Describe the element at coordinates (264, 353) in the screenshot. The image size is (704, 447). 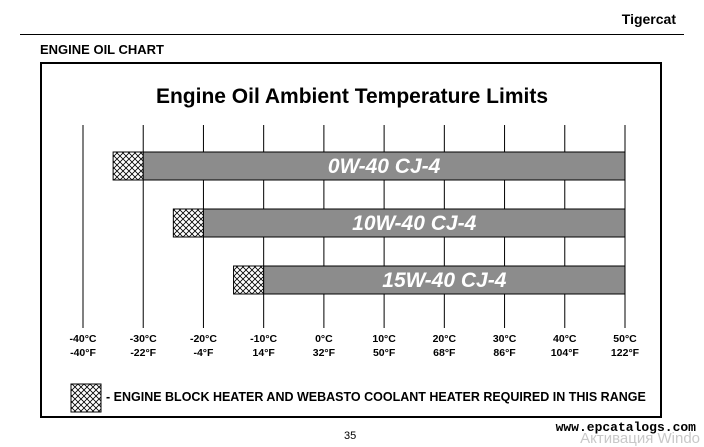
I see `x-tick-label-fahrenheit: 14°F` at that location.